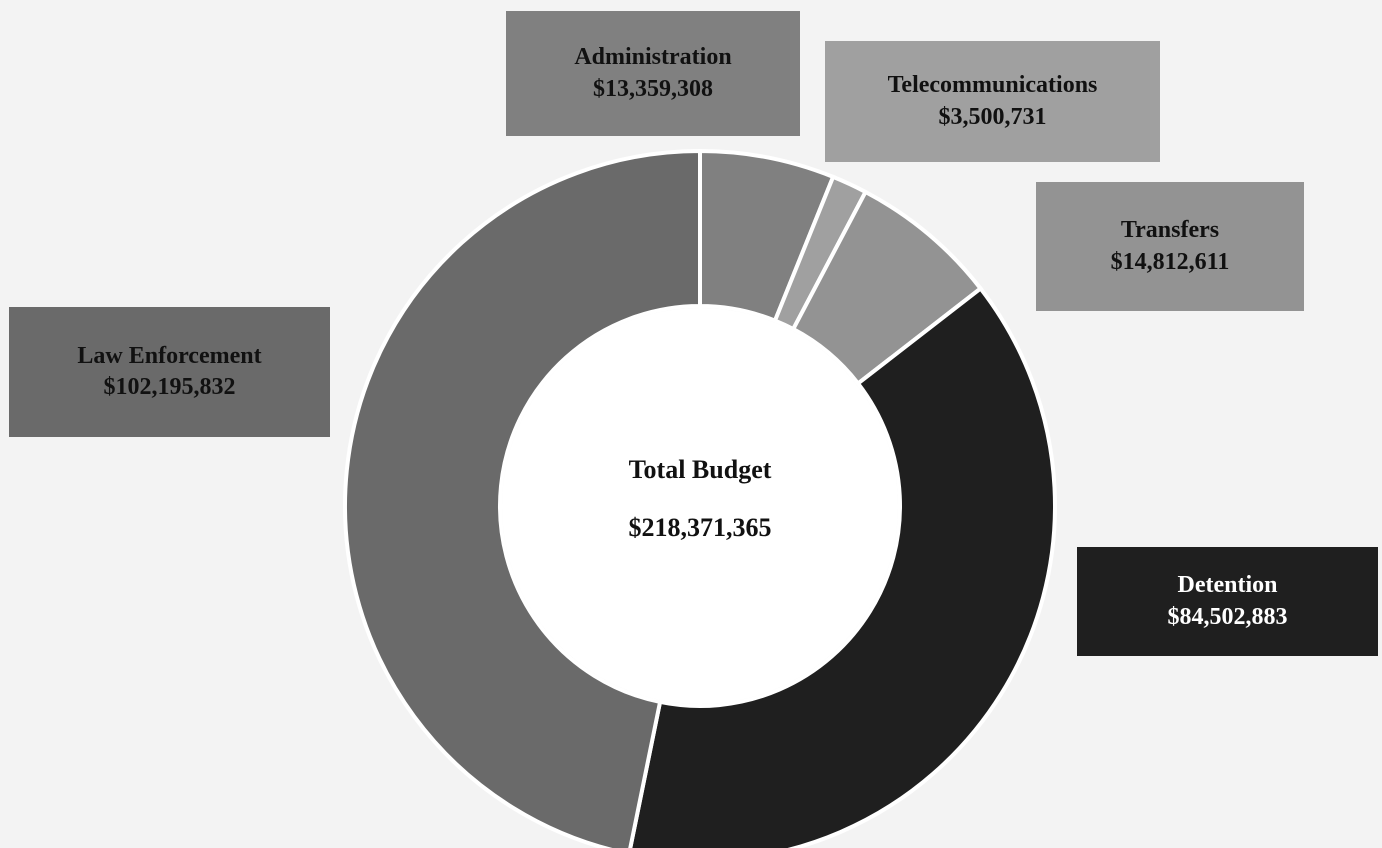 The width and height of the screenshot is (1382, 848). What do you see at coordinates (1227, 616) in the screenshot?
I see `value-label: $84,502,883` at bounding box center [1227, 616].